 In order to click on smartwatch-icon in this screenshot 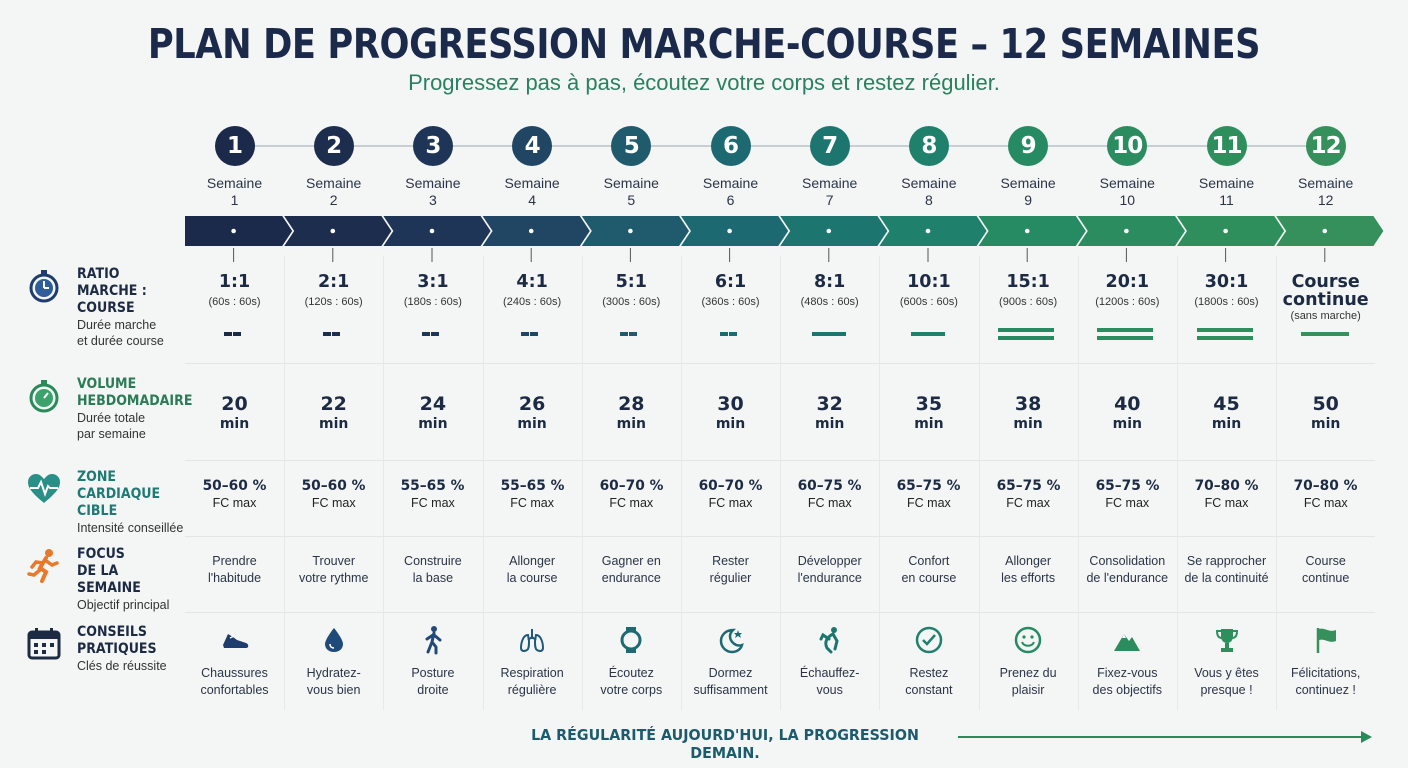, I will do `click(631, 640)`.